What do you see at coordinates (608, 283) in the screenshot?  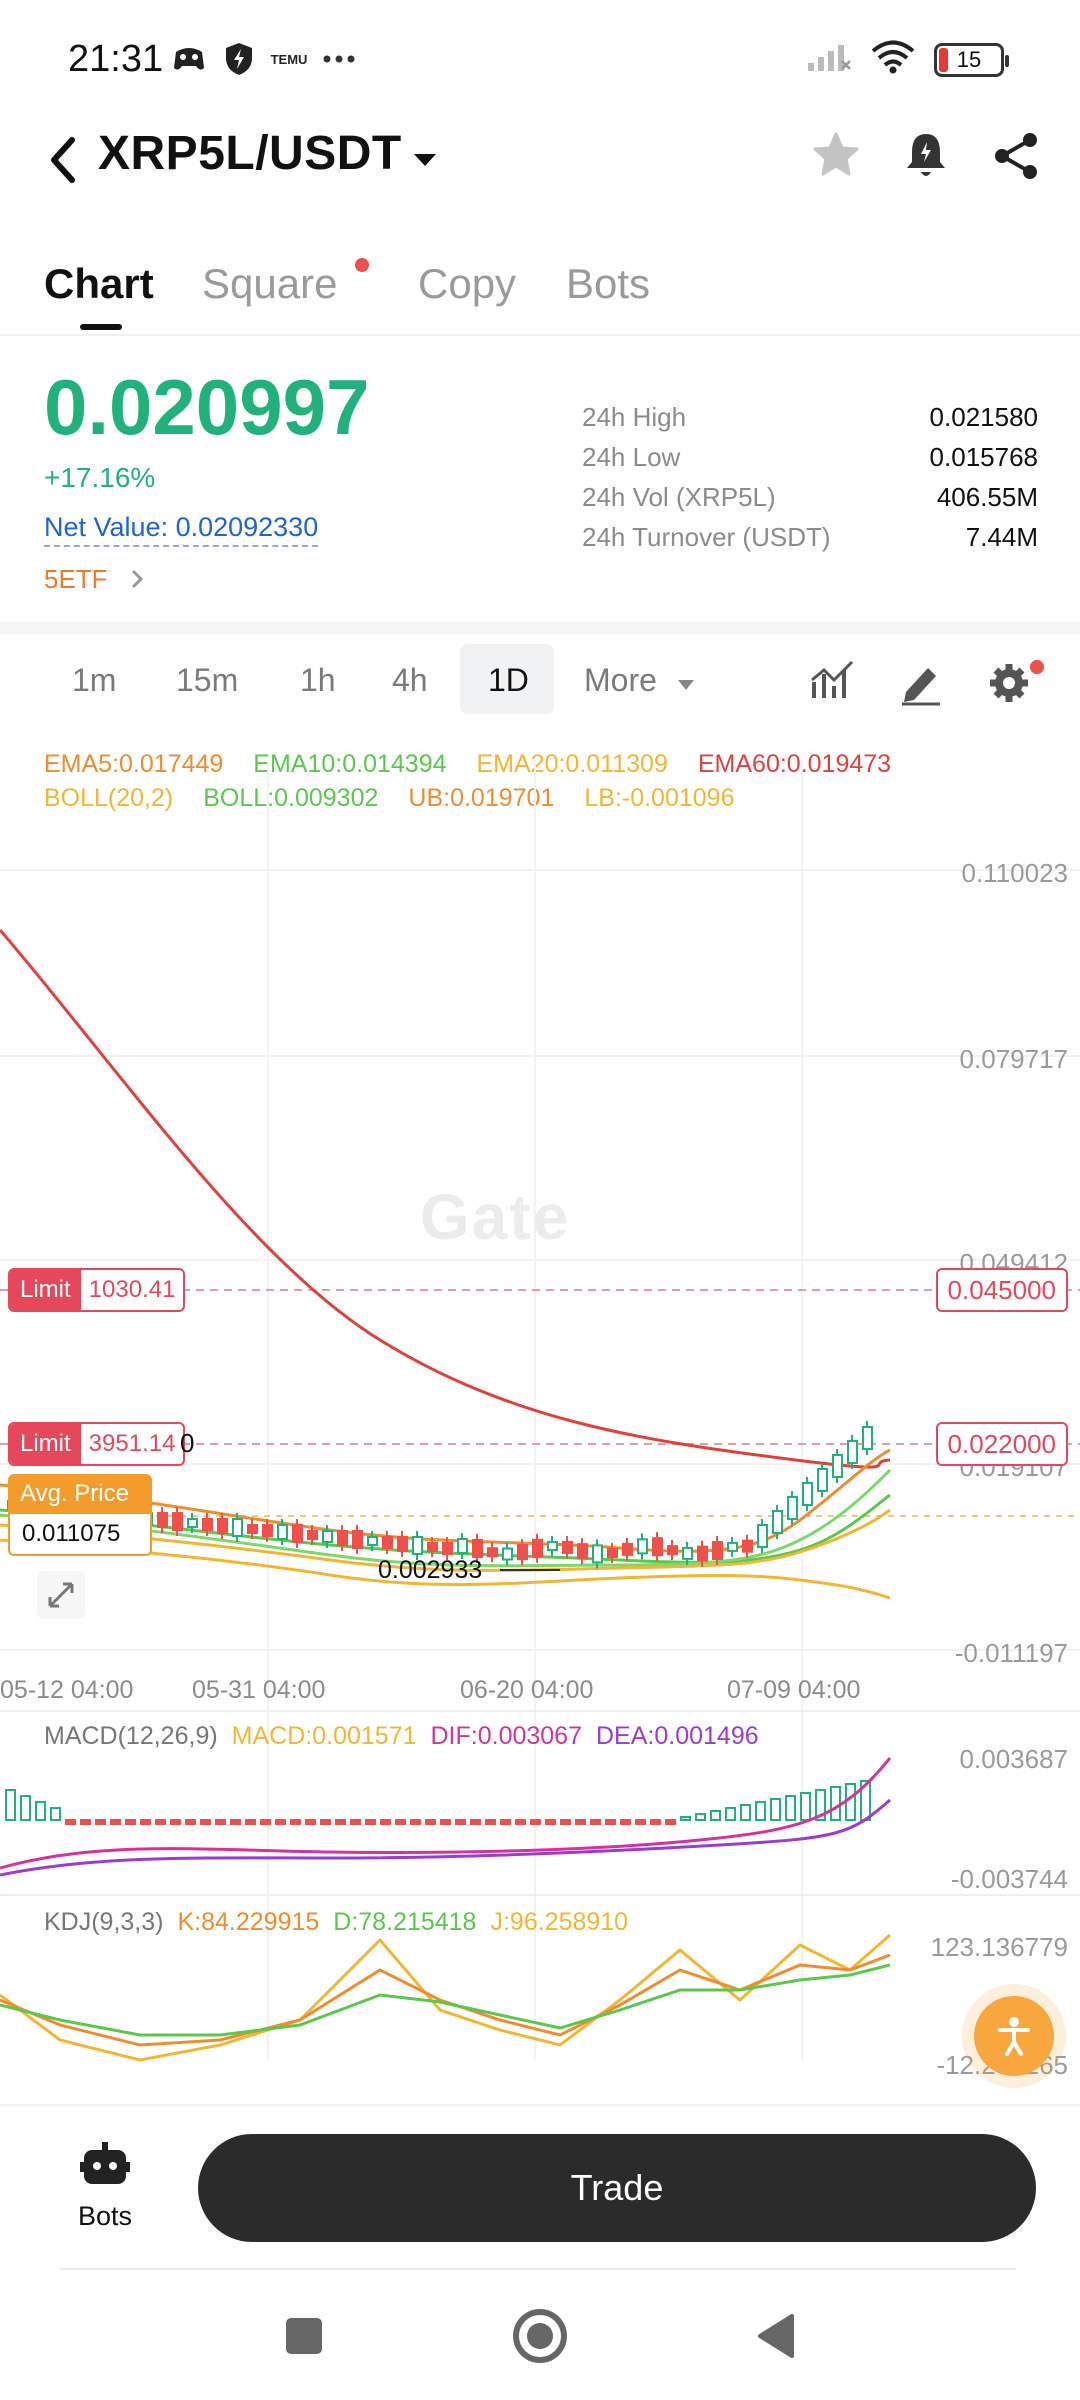 I see `tab-bots: Bots` at bounding box center [608, 283].